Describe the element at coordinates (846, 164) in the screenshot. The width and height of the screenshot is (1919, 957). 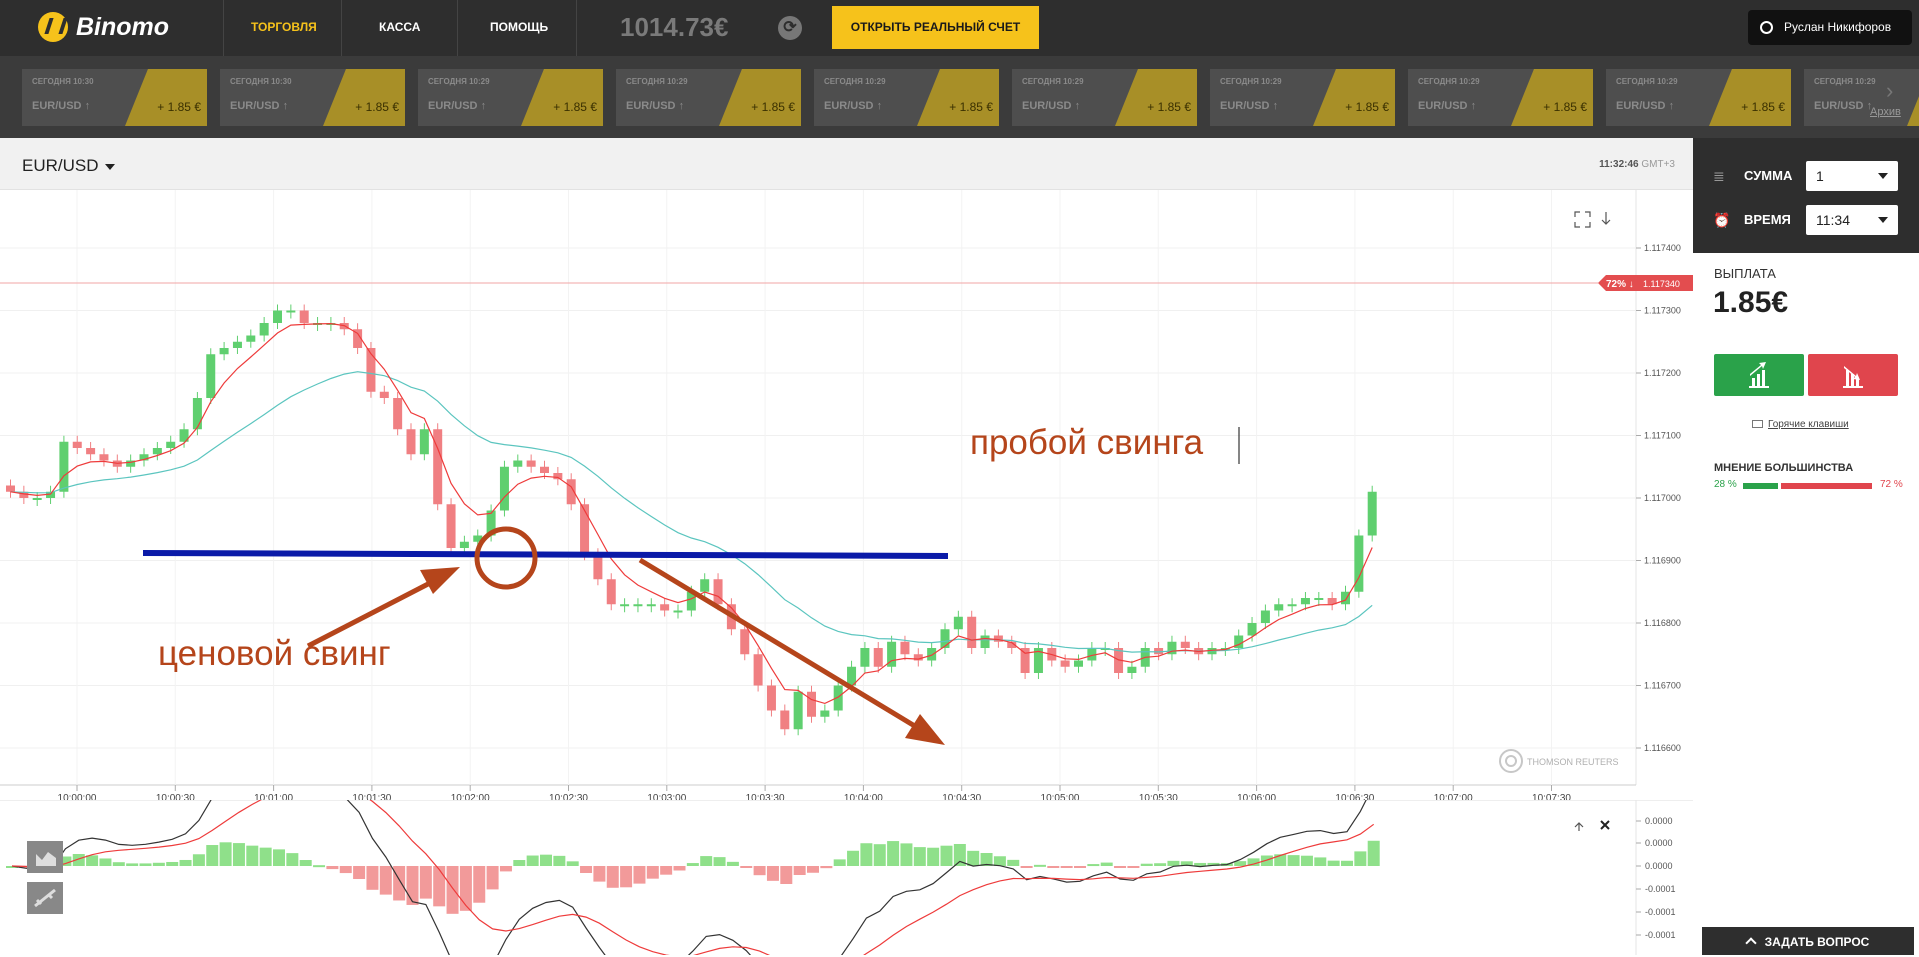
I see `chart-header: EUR/USD 11:32:46 GMT+3` at that location.